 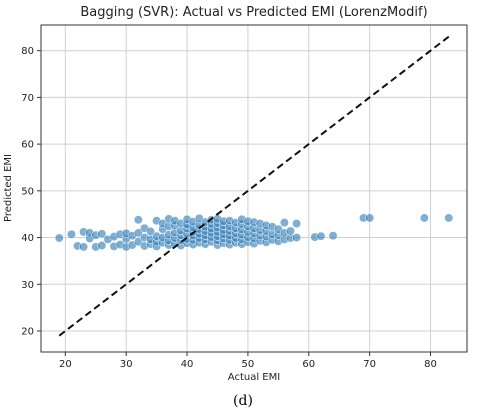 I want to click on figure-caption: (d), so click(x=243, y=401).